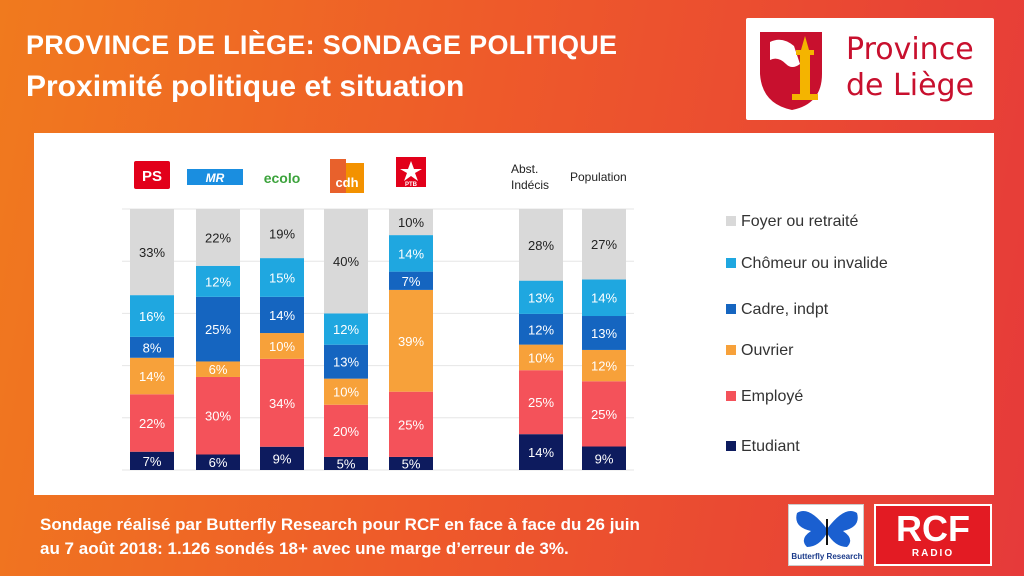  Describe the element at coordinates (814, 263) in the screenshot. I see `legend-label: Chômeur ou invalide` at that location.